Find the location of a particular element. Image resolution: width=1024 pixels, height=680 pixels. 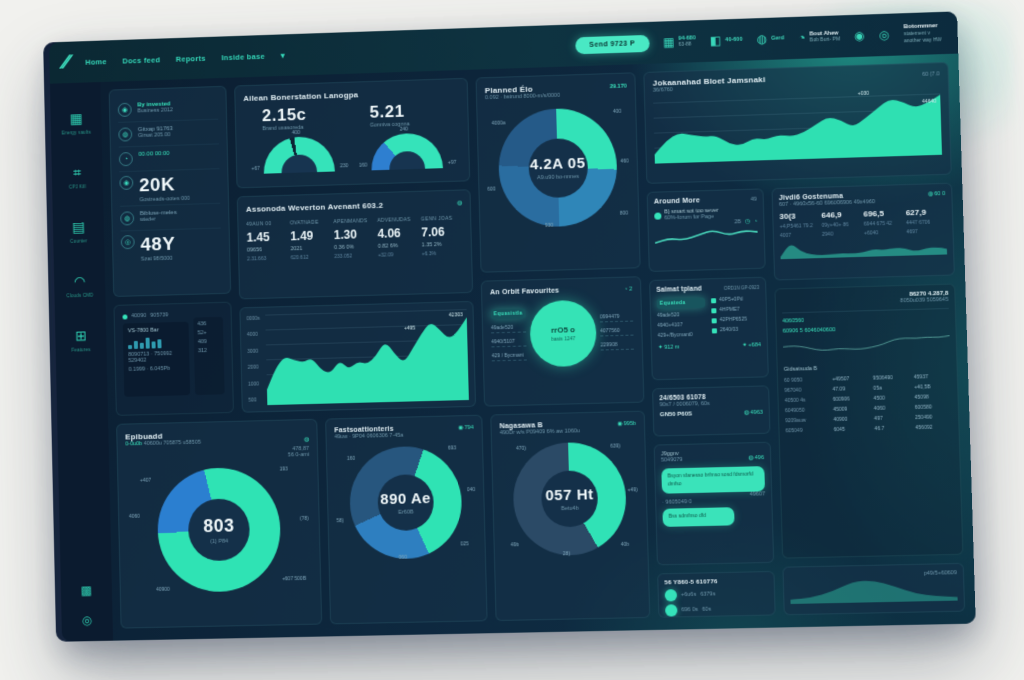

donut-value: 4.2A 05 is located at coordinates (557, 163).